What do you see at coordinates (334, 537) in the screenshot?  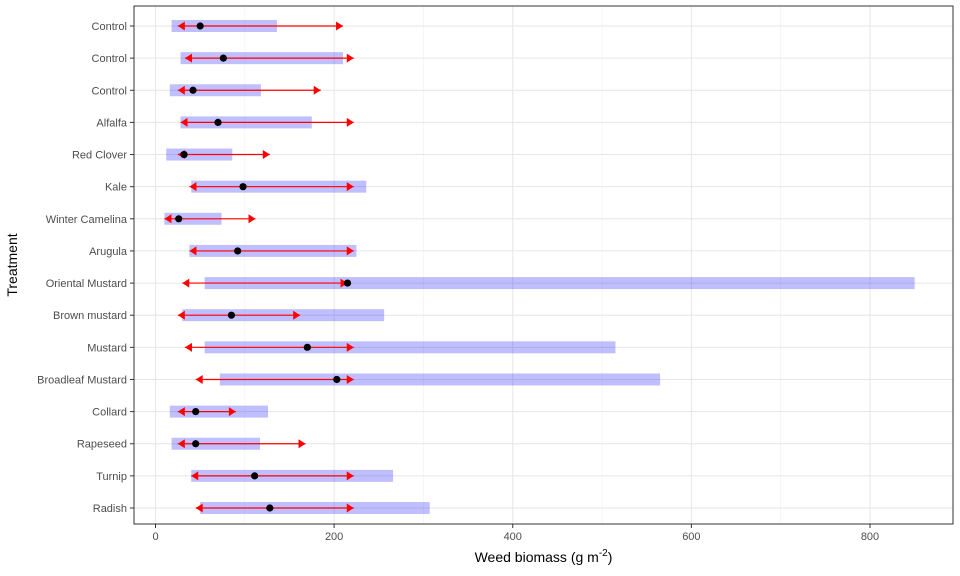 I see `x-tick-label: 200` at bounding box center [334, 537].